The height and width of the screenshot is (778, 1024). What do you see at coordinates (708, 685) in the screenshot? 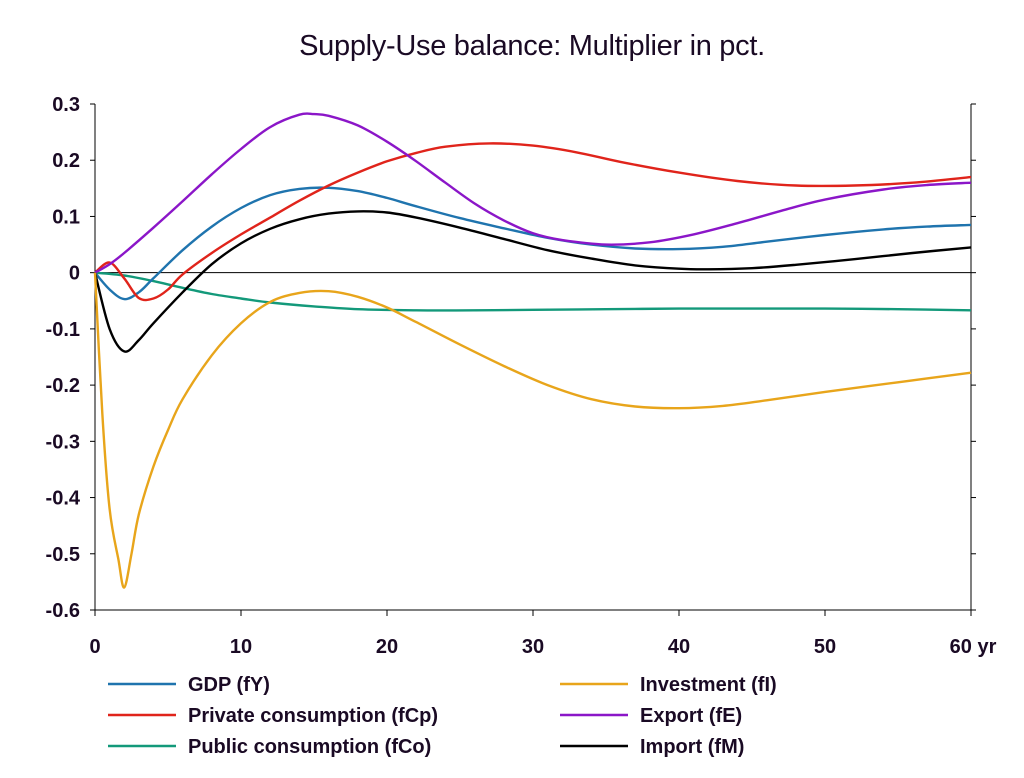
I see `legend-label-investment-fi: Investment (fI)` at bounding box center [708, 685].